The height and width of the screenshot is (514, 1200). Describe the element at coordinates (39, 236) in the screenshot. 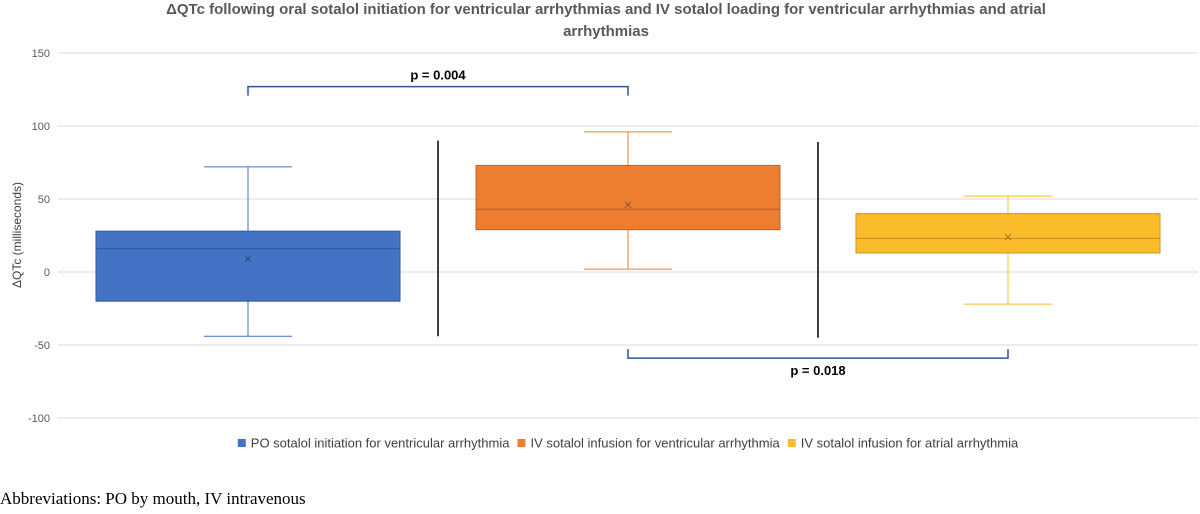

I see `y-axis-ticks: 150 100 50 0 -50 -100` at that location.